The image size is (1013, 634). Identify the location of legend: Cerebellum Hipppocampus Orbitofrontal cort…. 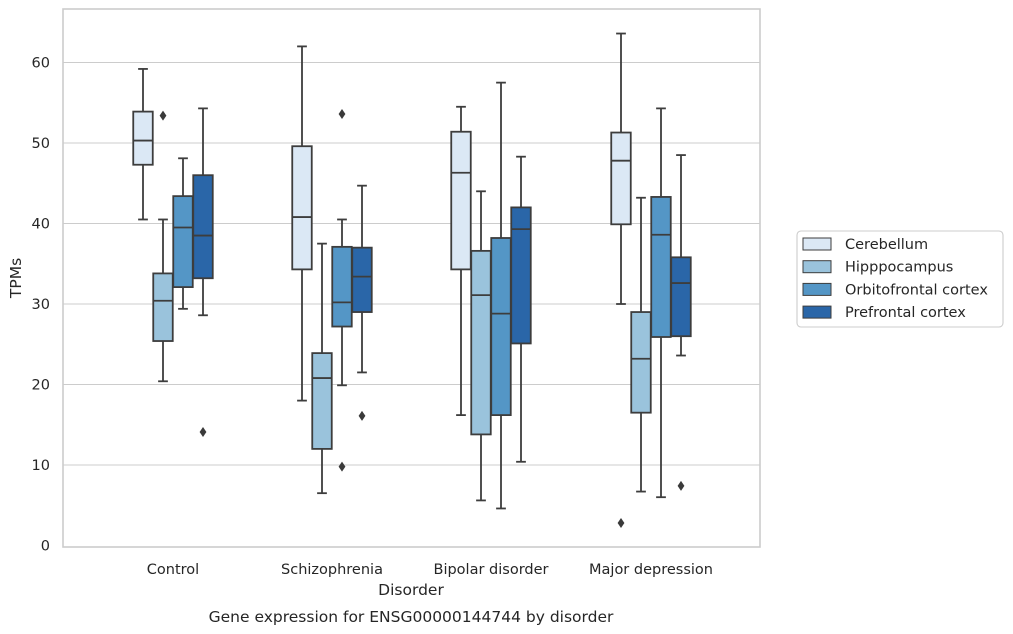
(900, 279).